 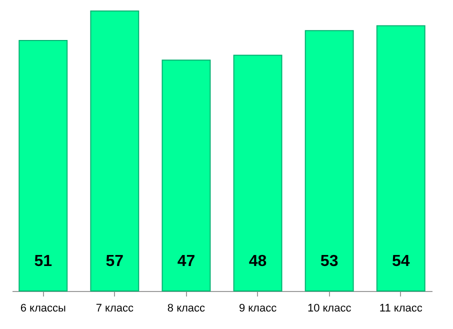 I want to click on data-label: 48, so click(x=257, y=261).